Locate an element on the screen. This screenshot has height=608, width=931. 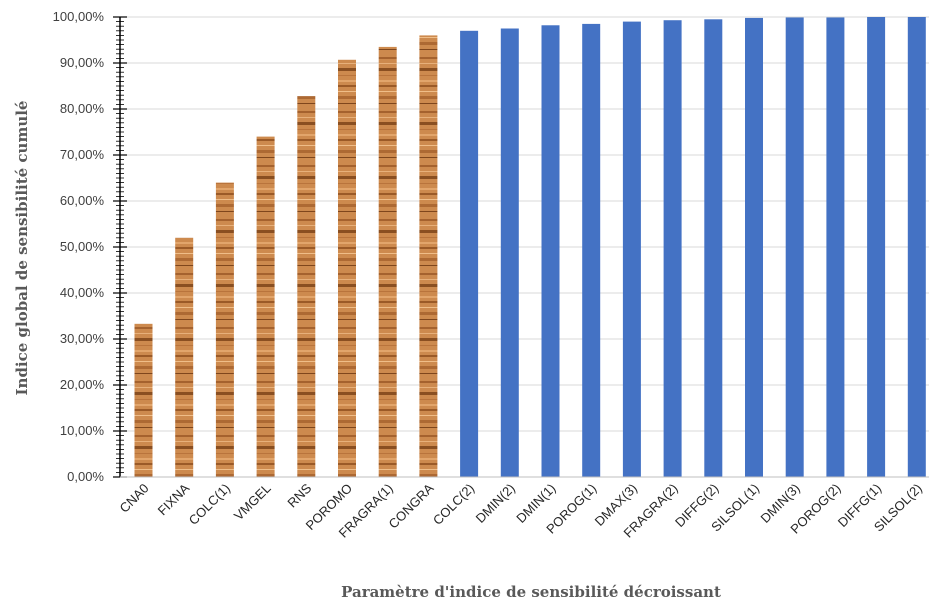
y-tick-label: 80,00% is located at coordinates (82, 108).